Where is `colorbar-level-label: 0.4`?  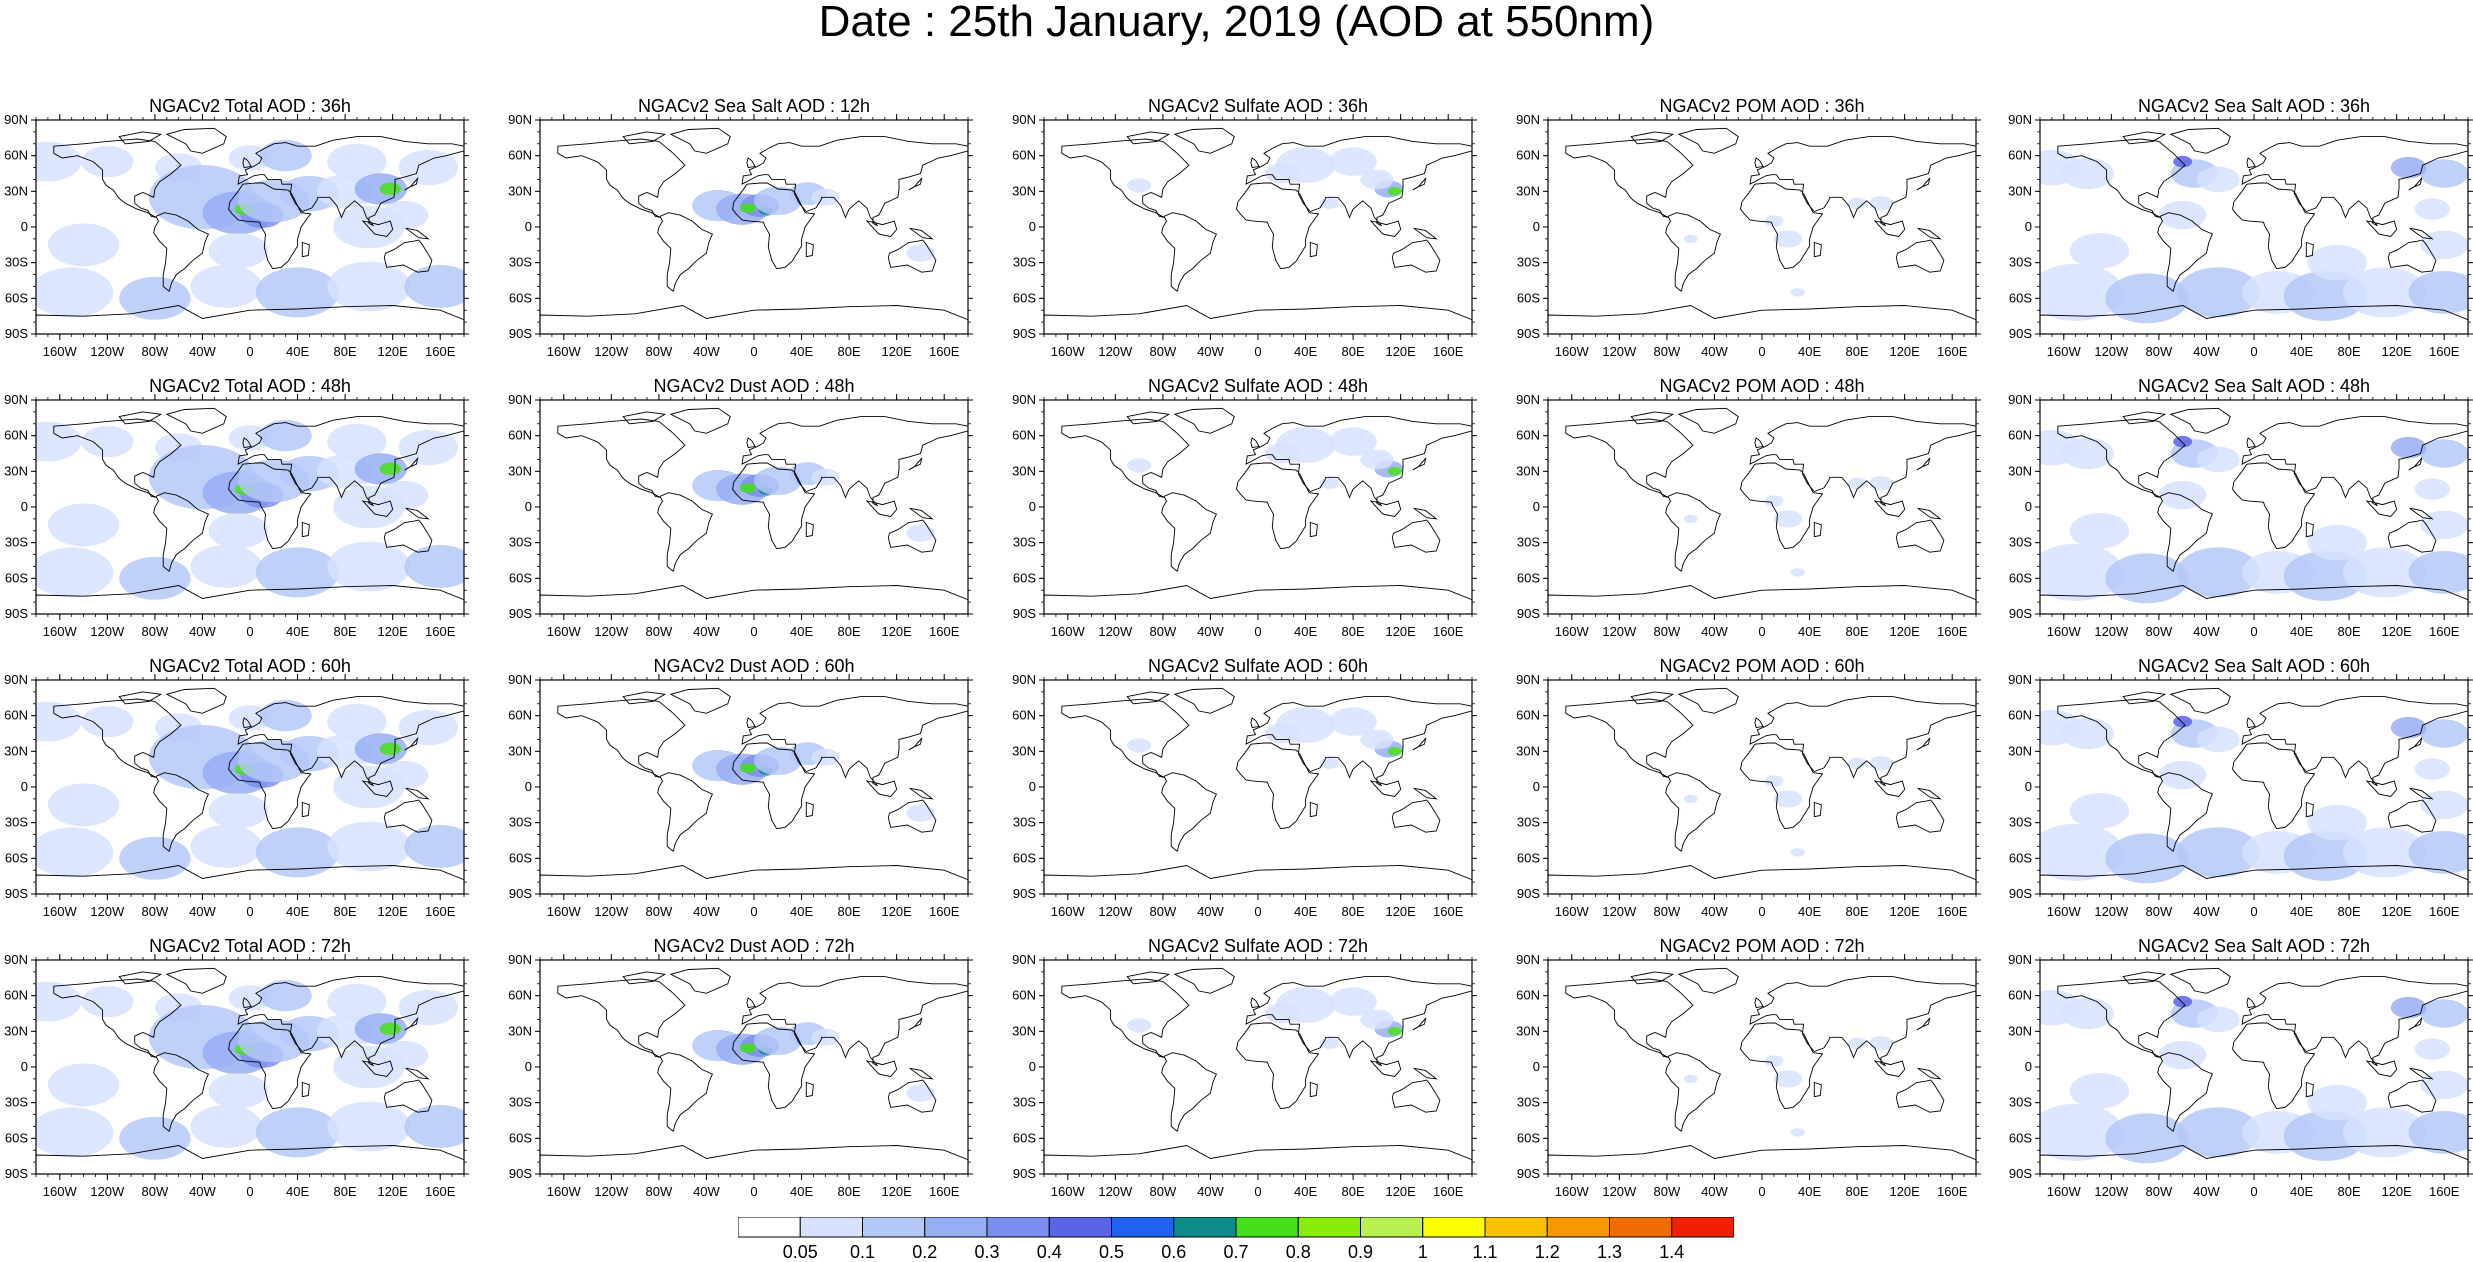 colorbar-level-label: 0.4 is located at coordinates (1049, 1252).